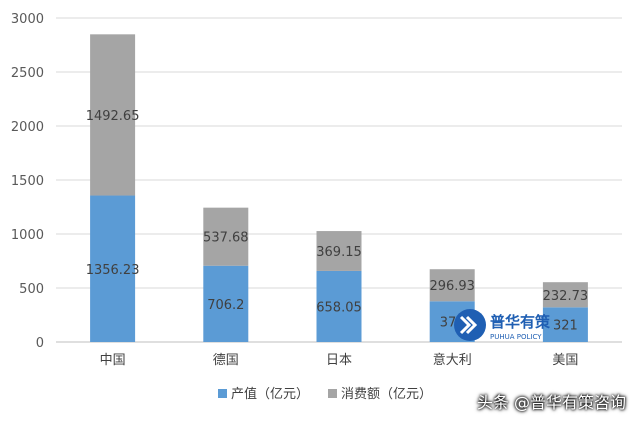 The width and height of the screenshot is (640, 423). I want to click on y-axis-ticks: 0 500 1000 1500 2000 2500 3000, so click(27, 181).